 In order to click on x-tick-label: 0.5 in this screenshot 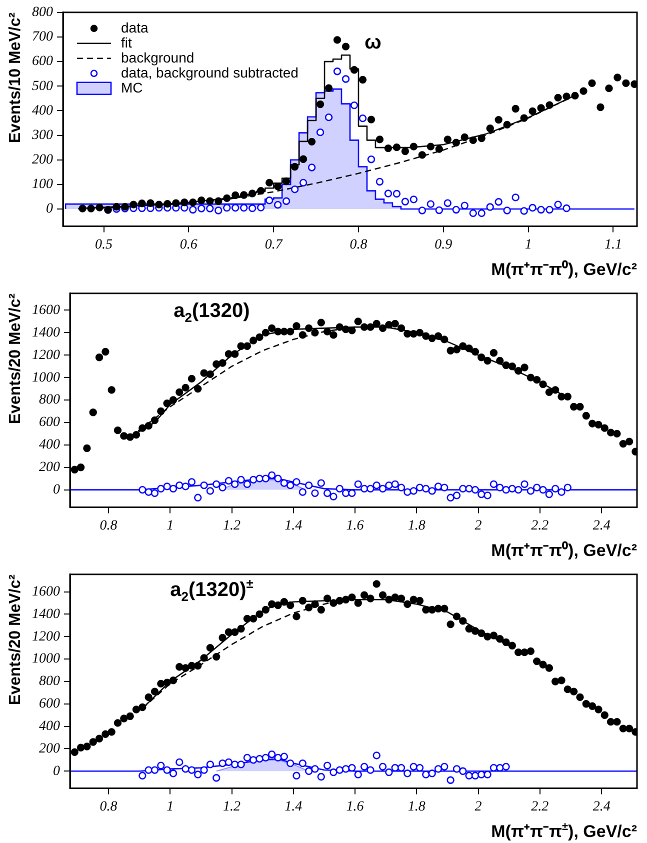, I will do `click(104, 244)`.